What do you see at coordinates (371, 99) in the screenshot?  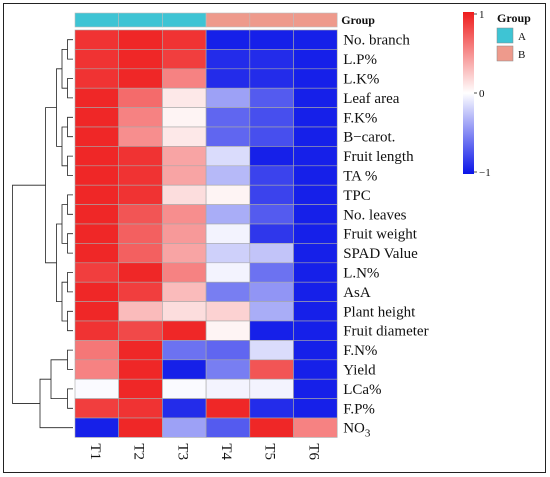 I see `row-label: Leaf area` at bounding box center [371, 99].